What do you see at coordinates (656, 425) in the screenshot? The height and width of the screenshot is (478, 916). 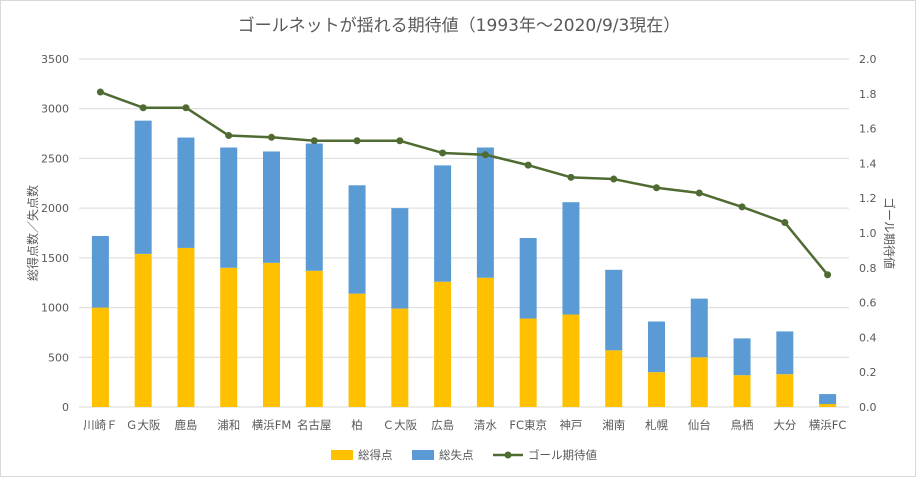 I see `x-tick-label: 札幌` at bounding box center [656, 425].